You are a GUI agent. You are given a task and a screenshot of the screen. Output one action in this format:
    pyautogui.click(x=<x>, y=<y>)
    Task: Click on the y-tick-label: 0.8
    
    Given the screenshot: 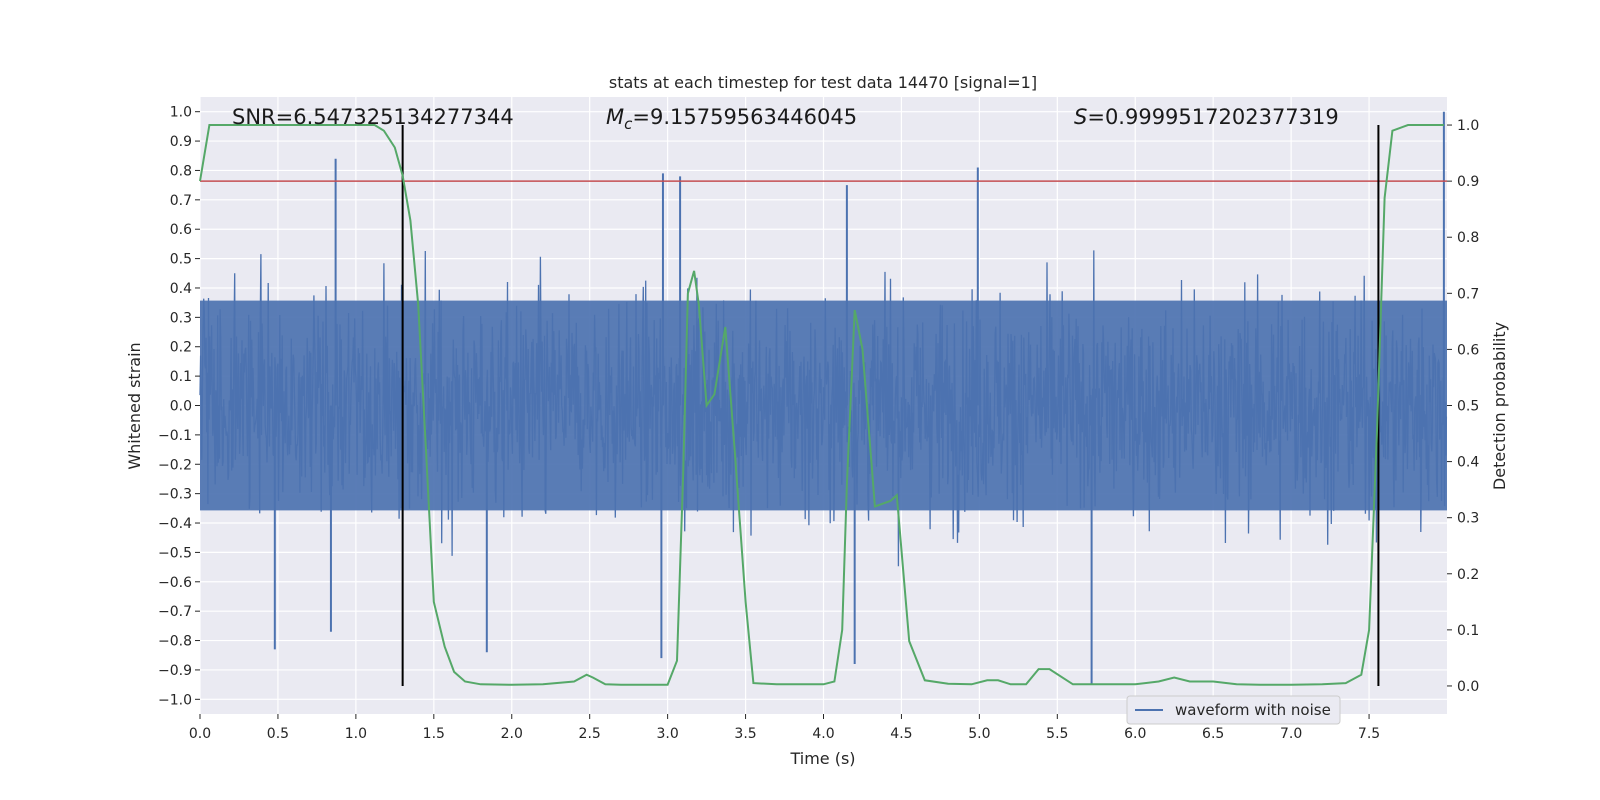 What is the action you would take?
    pyautogui.click(x=181, y=171)
    